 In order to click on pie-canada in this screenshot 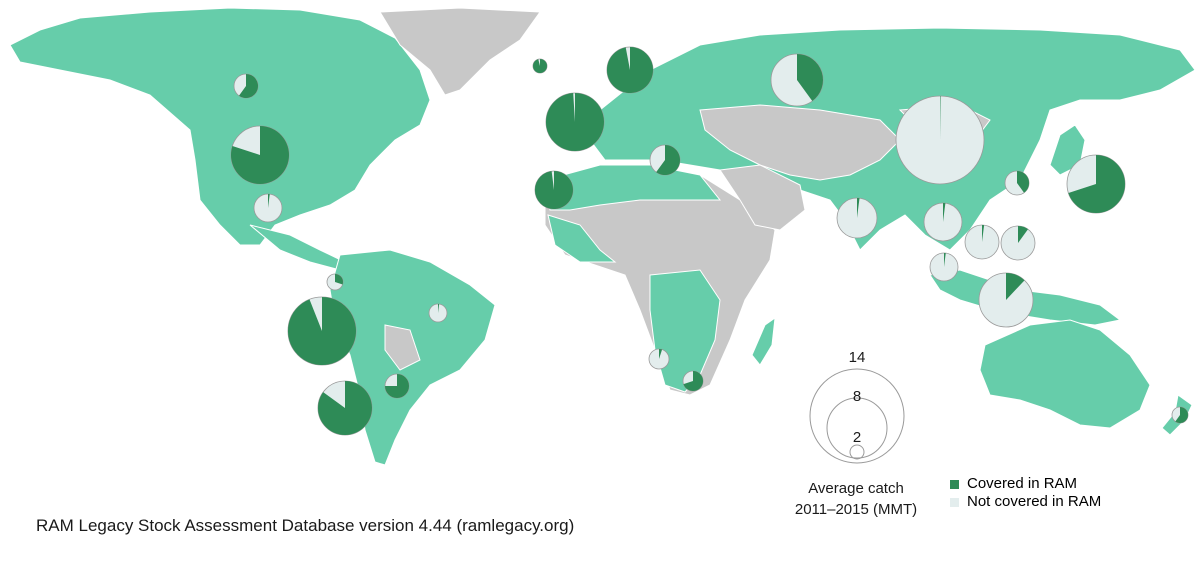, I will do `click(246, 86)`.